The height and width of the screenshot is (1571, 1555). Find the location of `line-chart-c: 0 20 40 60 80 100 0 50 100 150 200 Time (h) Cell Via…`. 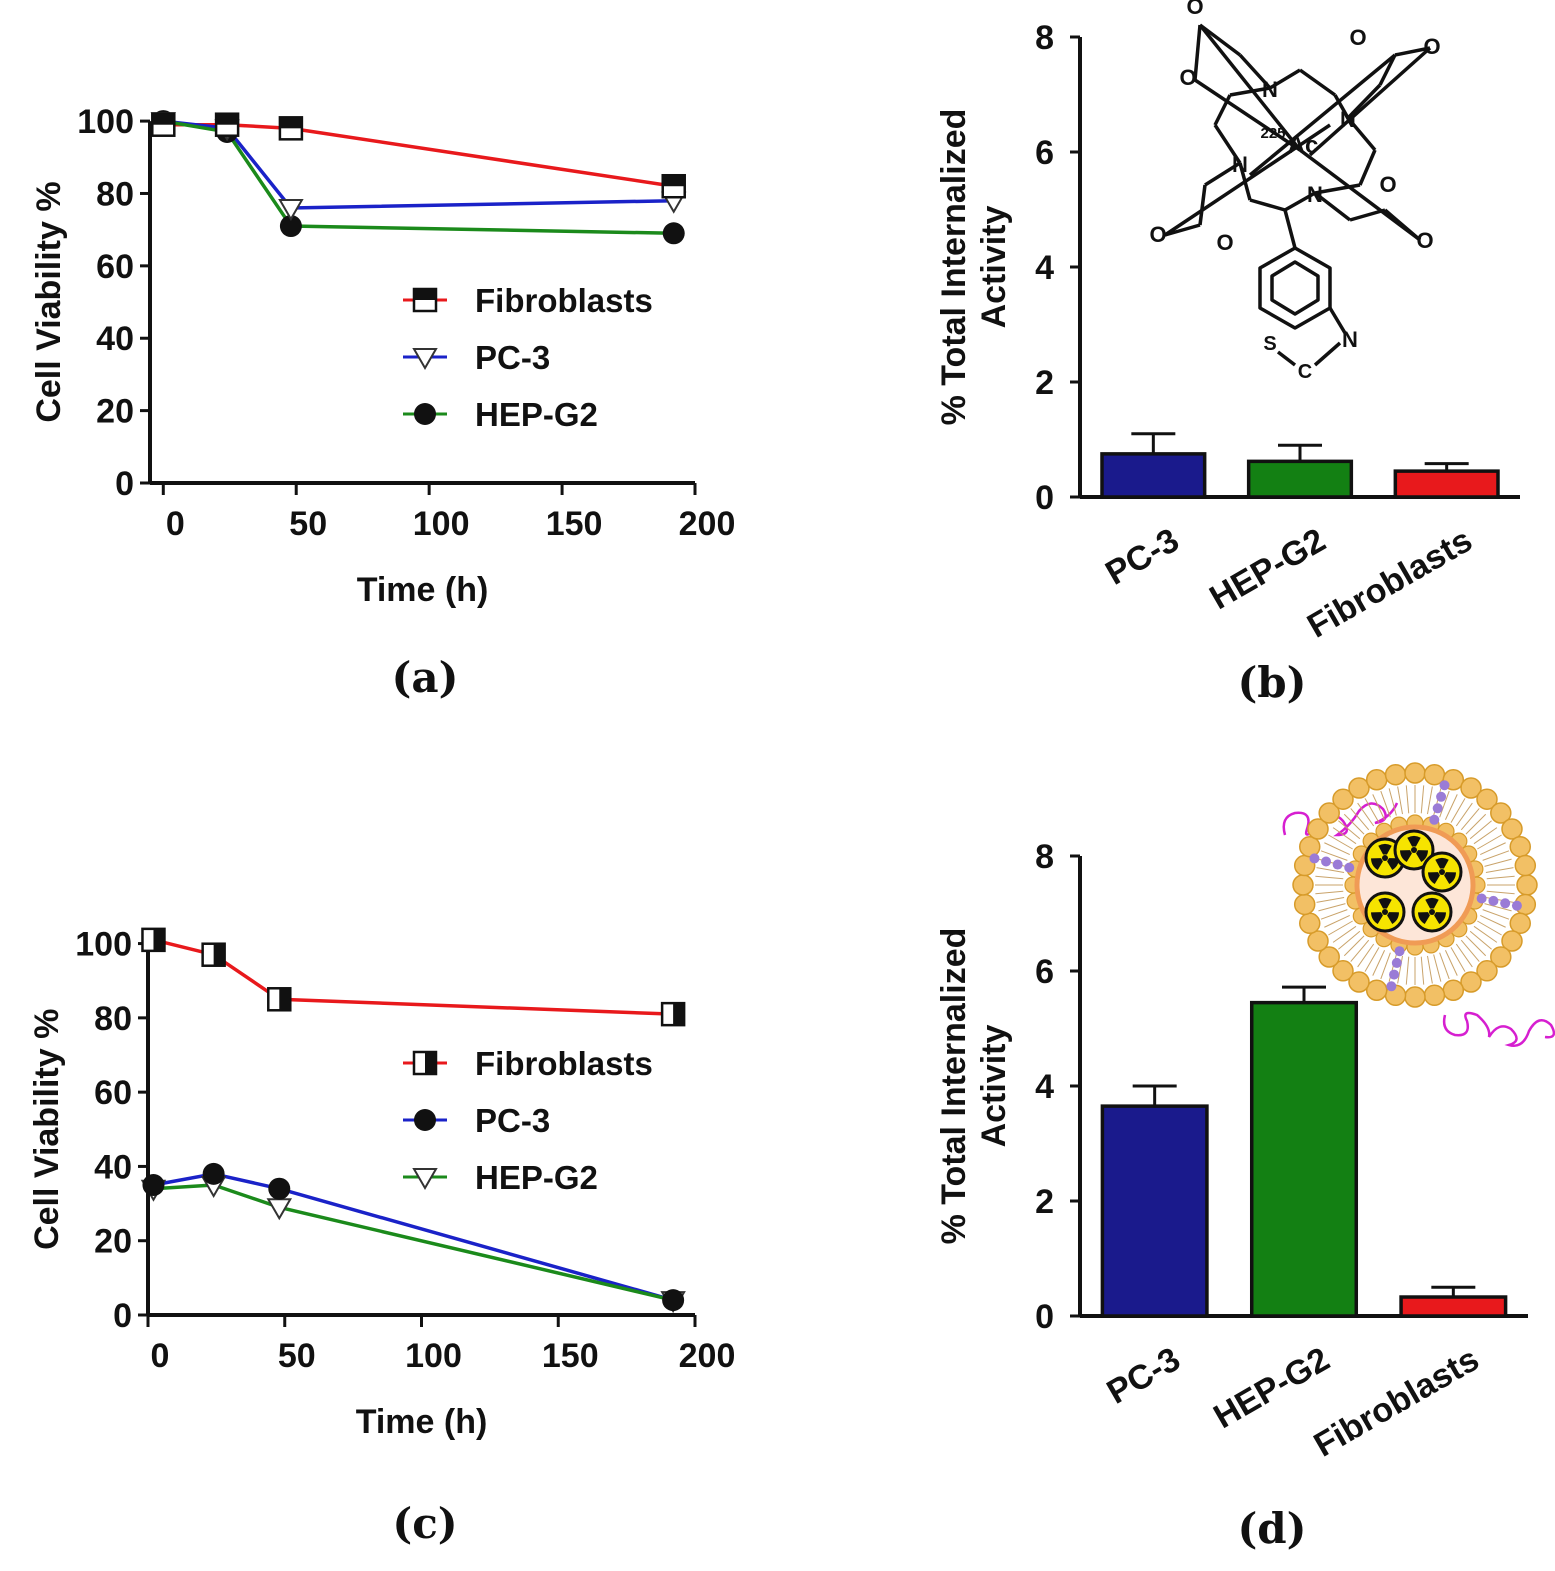

line-chart-c: 0 20 40 60 80 100 0 50 100 150 200 Time (h) Cell Via… is located at coordinates (381, 1183).